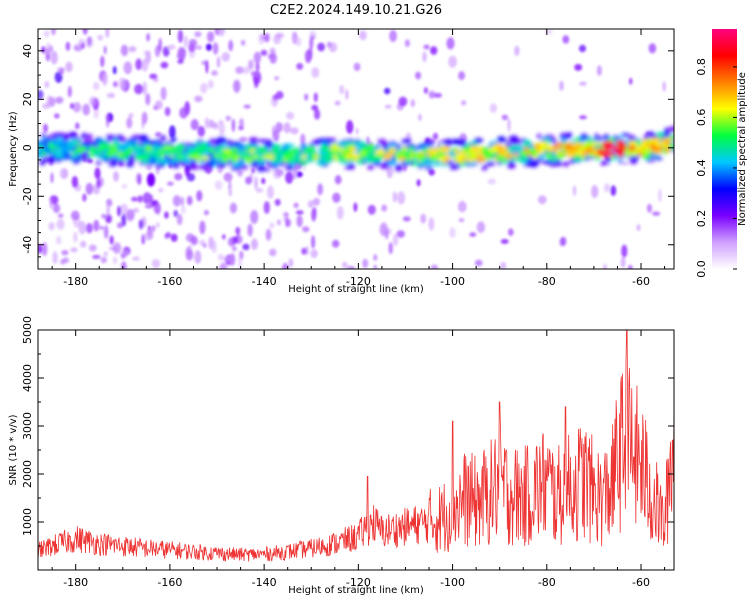 The image size is (750, 600). What do you see at coordinates (356, 10) in the screenshot?
I see `chart-title: C2E2.2024.149.10.21.G26` at bounding box center [356, 10].